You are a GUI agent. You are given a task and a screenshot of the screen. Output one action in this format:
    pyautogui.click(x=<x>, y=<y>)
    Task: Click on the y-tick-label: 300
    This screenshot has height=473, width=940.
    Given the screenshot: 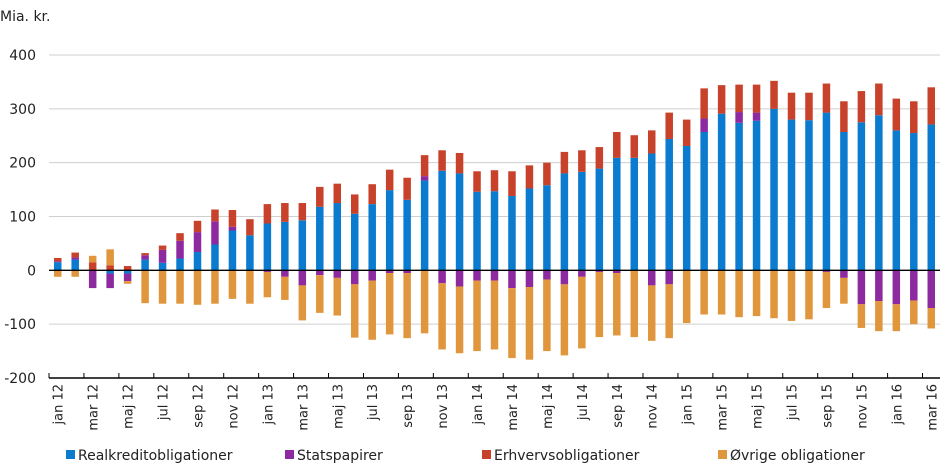 What is the action you would take?
    pyautogui.click(x=22, y=110)
    